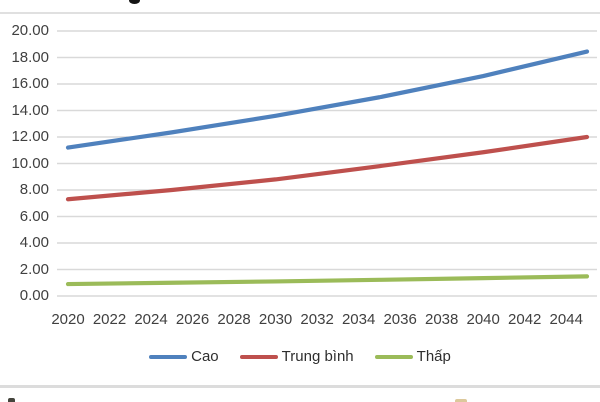 Image resolution: width=600 pixels, height=402 pixels. What do you see at coordinates (11, 400) in the screenshot?
I see `cropped-caption-text-fragment` at bounding box center [11, 400].